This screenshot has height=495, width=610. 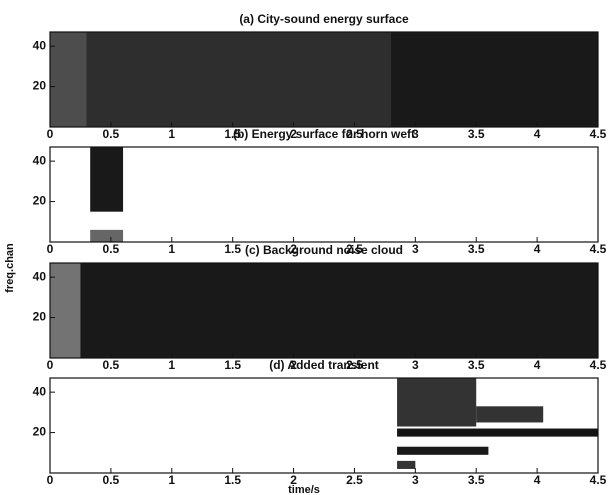 What do you see at coordinates (10, 268) in the screenshot?
I see `y-axis-label: freq.chan` at bounding box center [10, 268].